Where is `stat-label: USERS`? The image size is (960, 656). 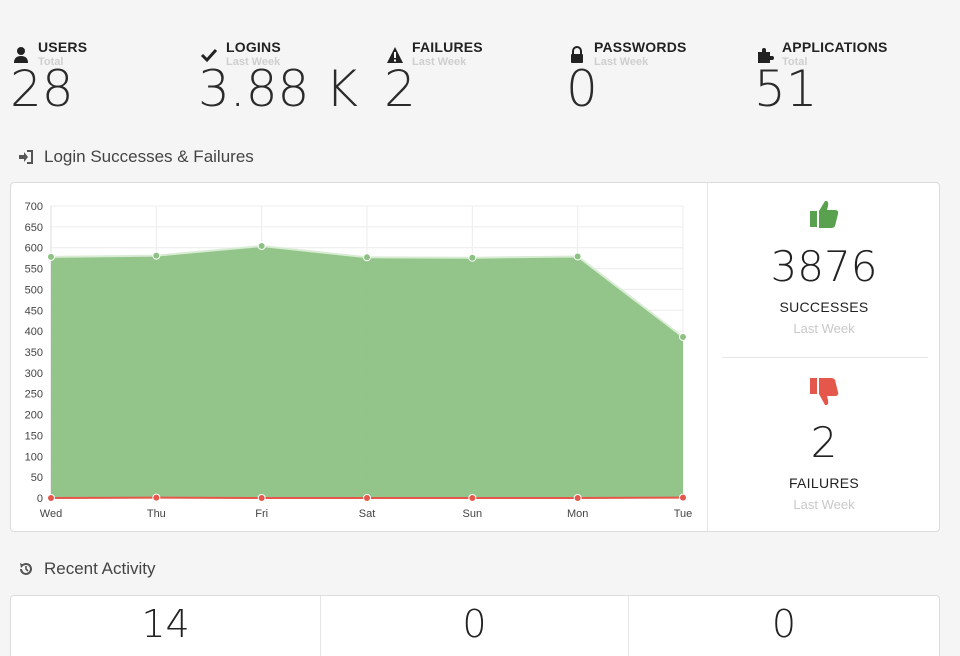
stat-label: USERS is located at coordinates (62, 47).